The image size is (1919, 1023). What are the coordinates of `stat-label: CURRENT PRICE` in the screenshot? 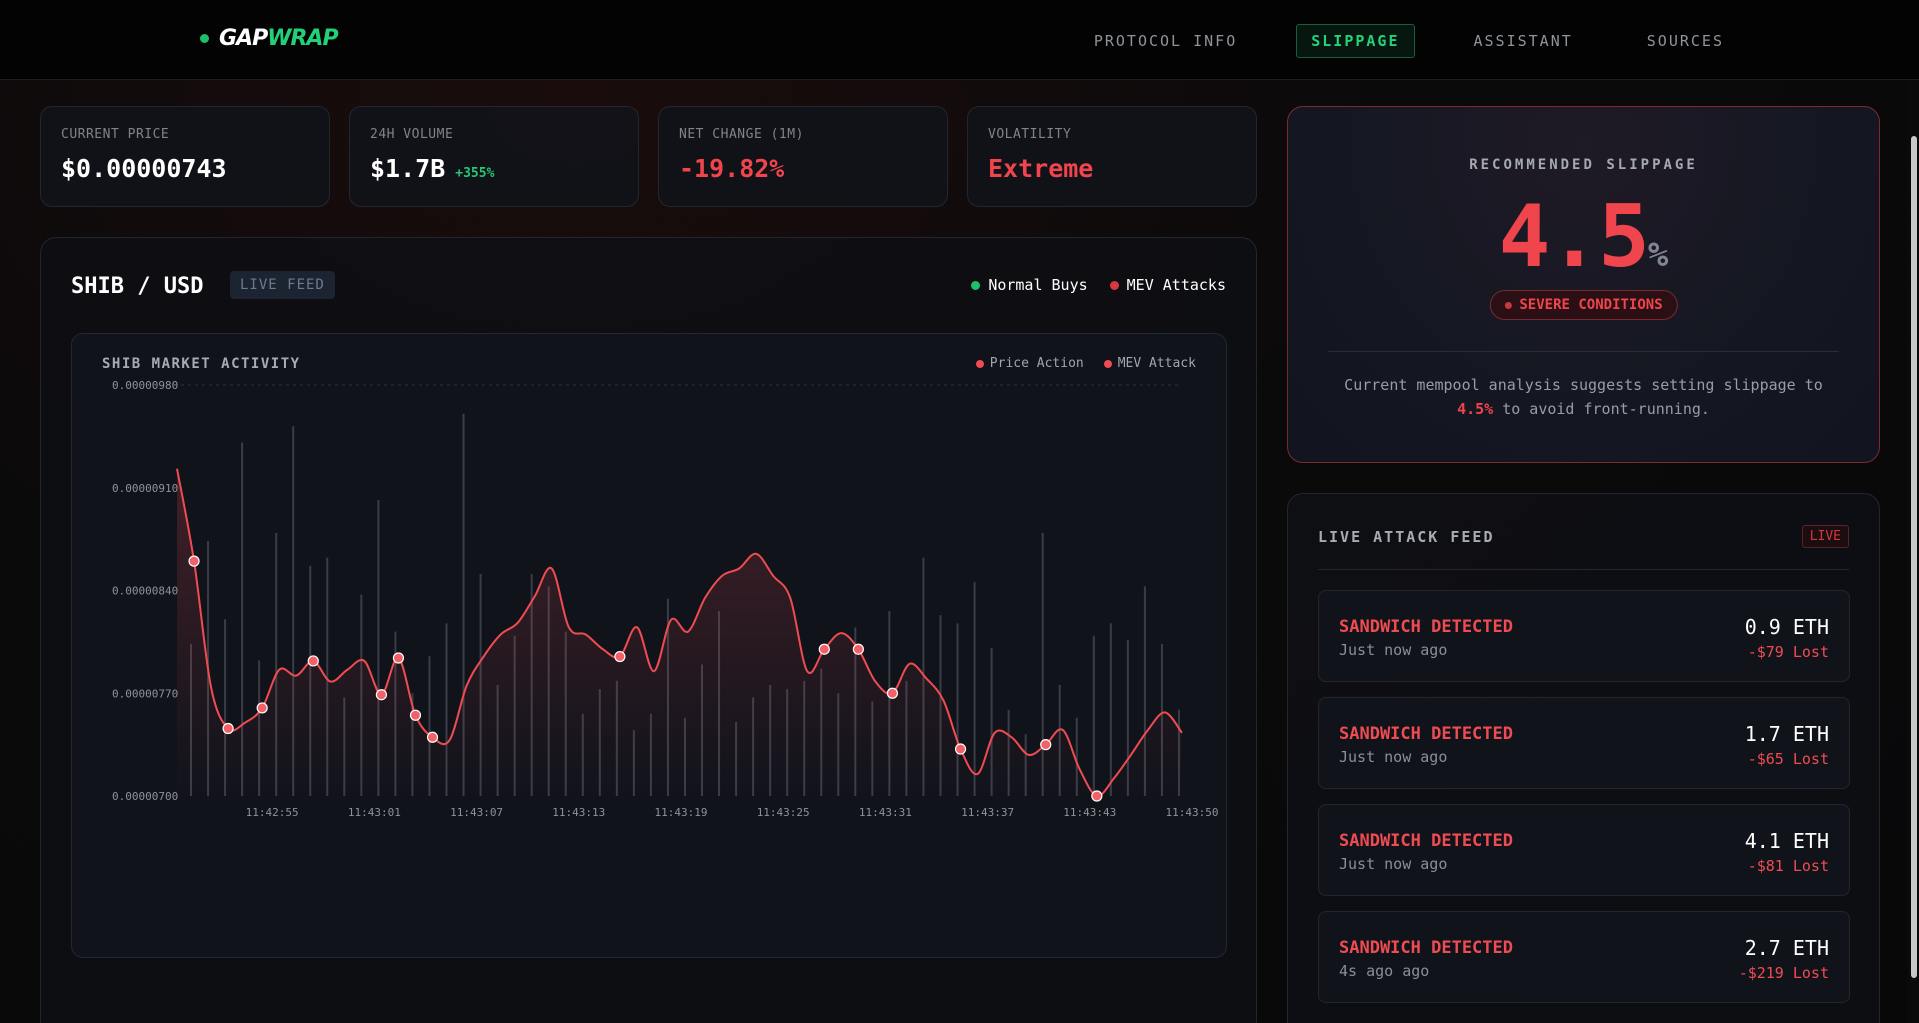 It's located at (115, 134).